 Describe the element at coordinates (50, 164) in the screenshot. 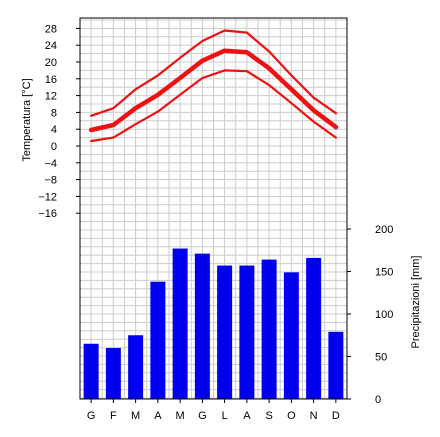

I see `temperature-tick-label: −4` at that location.